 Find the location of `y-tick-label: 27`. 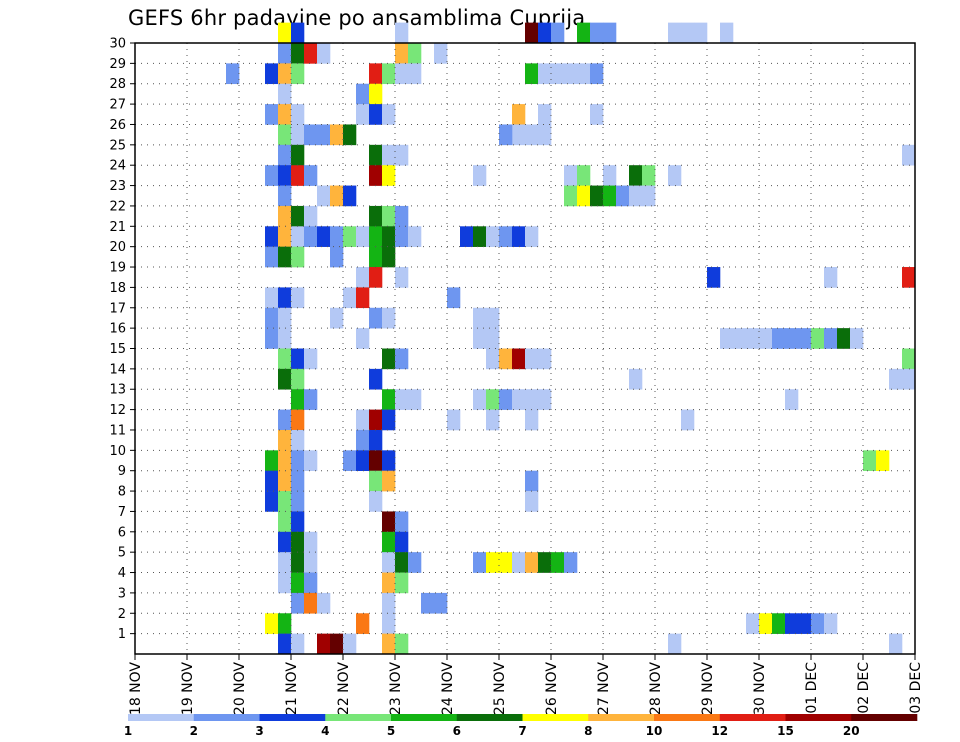

y-tick-label: 27 is located at coordinates (117, 105).